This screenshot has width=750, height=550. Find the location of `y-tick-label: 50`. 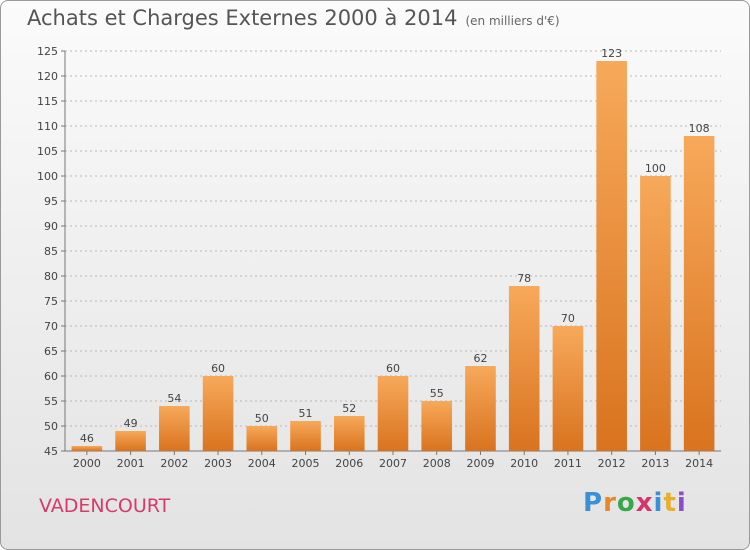

y-tick-label: 50 is located at coordinates (51, 426).